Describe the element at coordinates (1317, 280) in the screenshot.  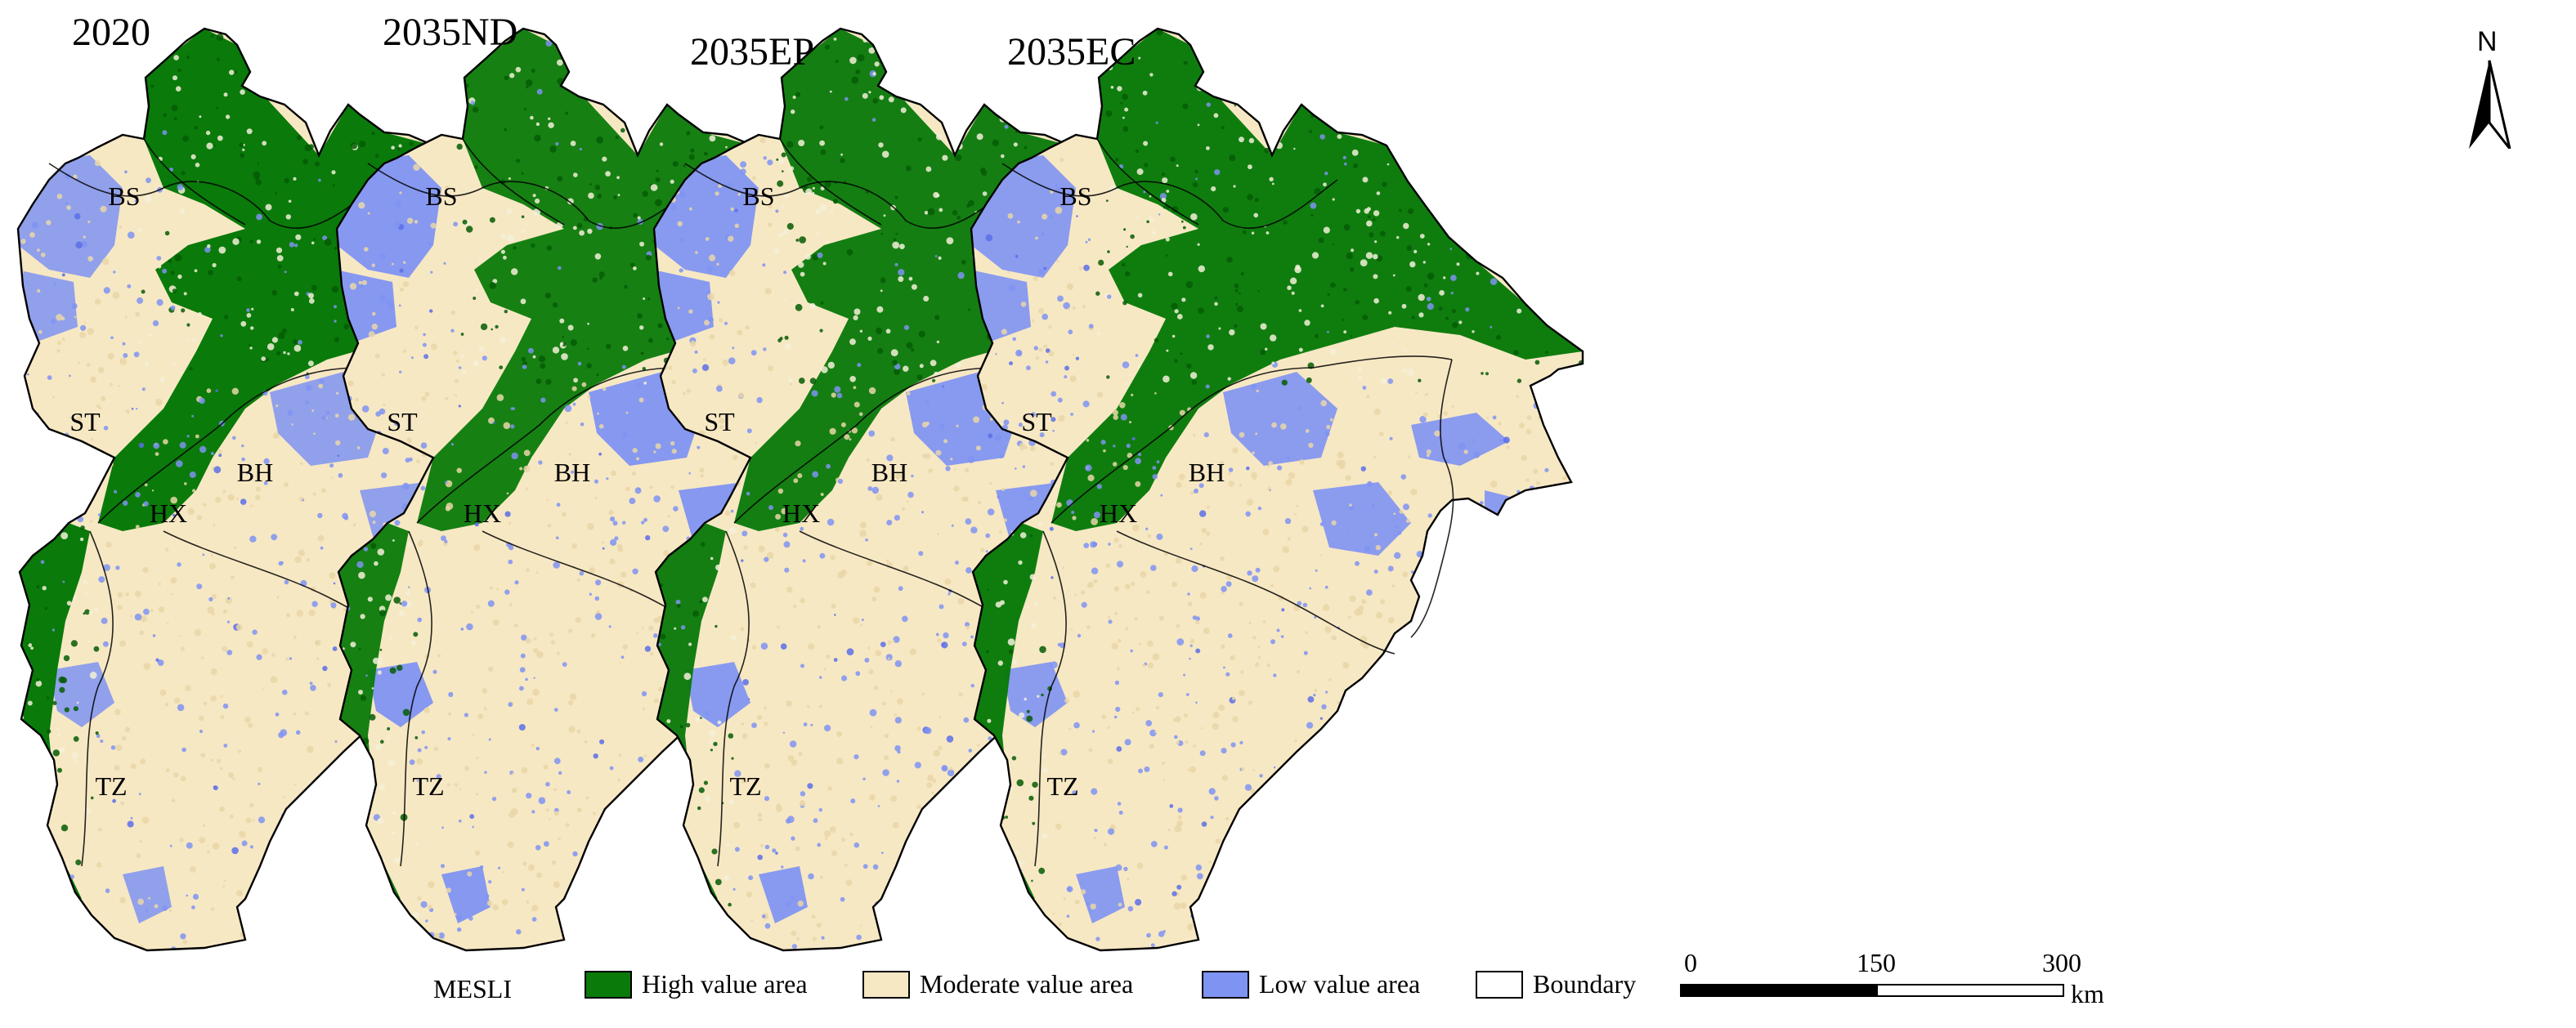
I see `high-value-area` at that location.